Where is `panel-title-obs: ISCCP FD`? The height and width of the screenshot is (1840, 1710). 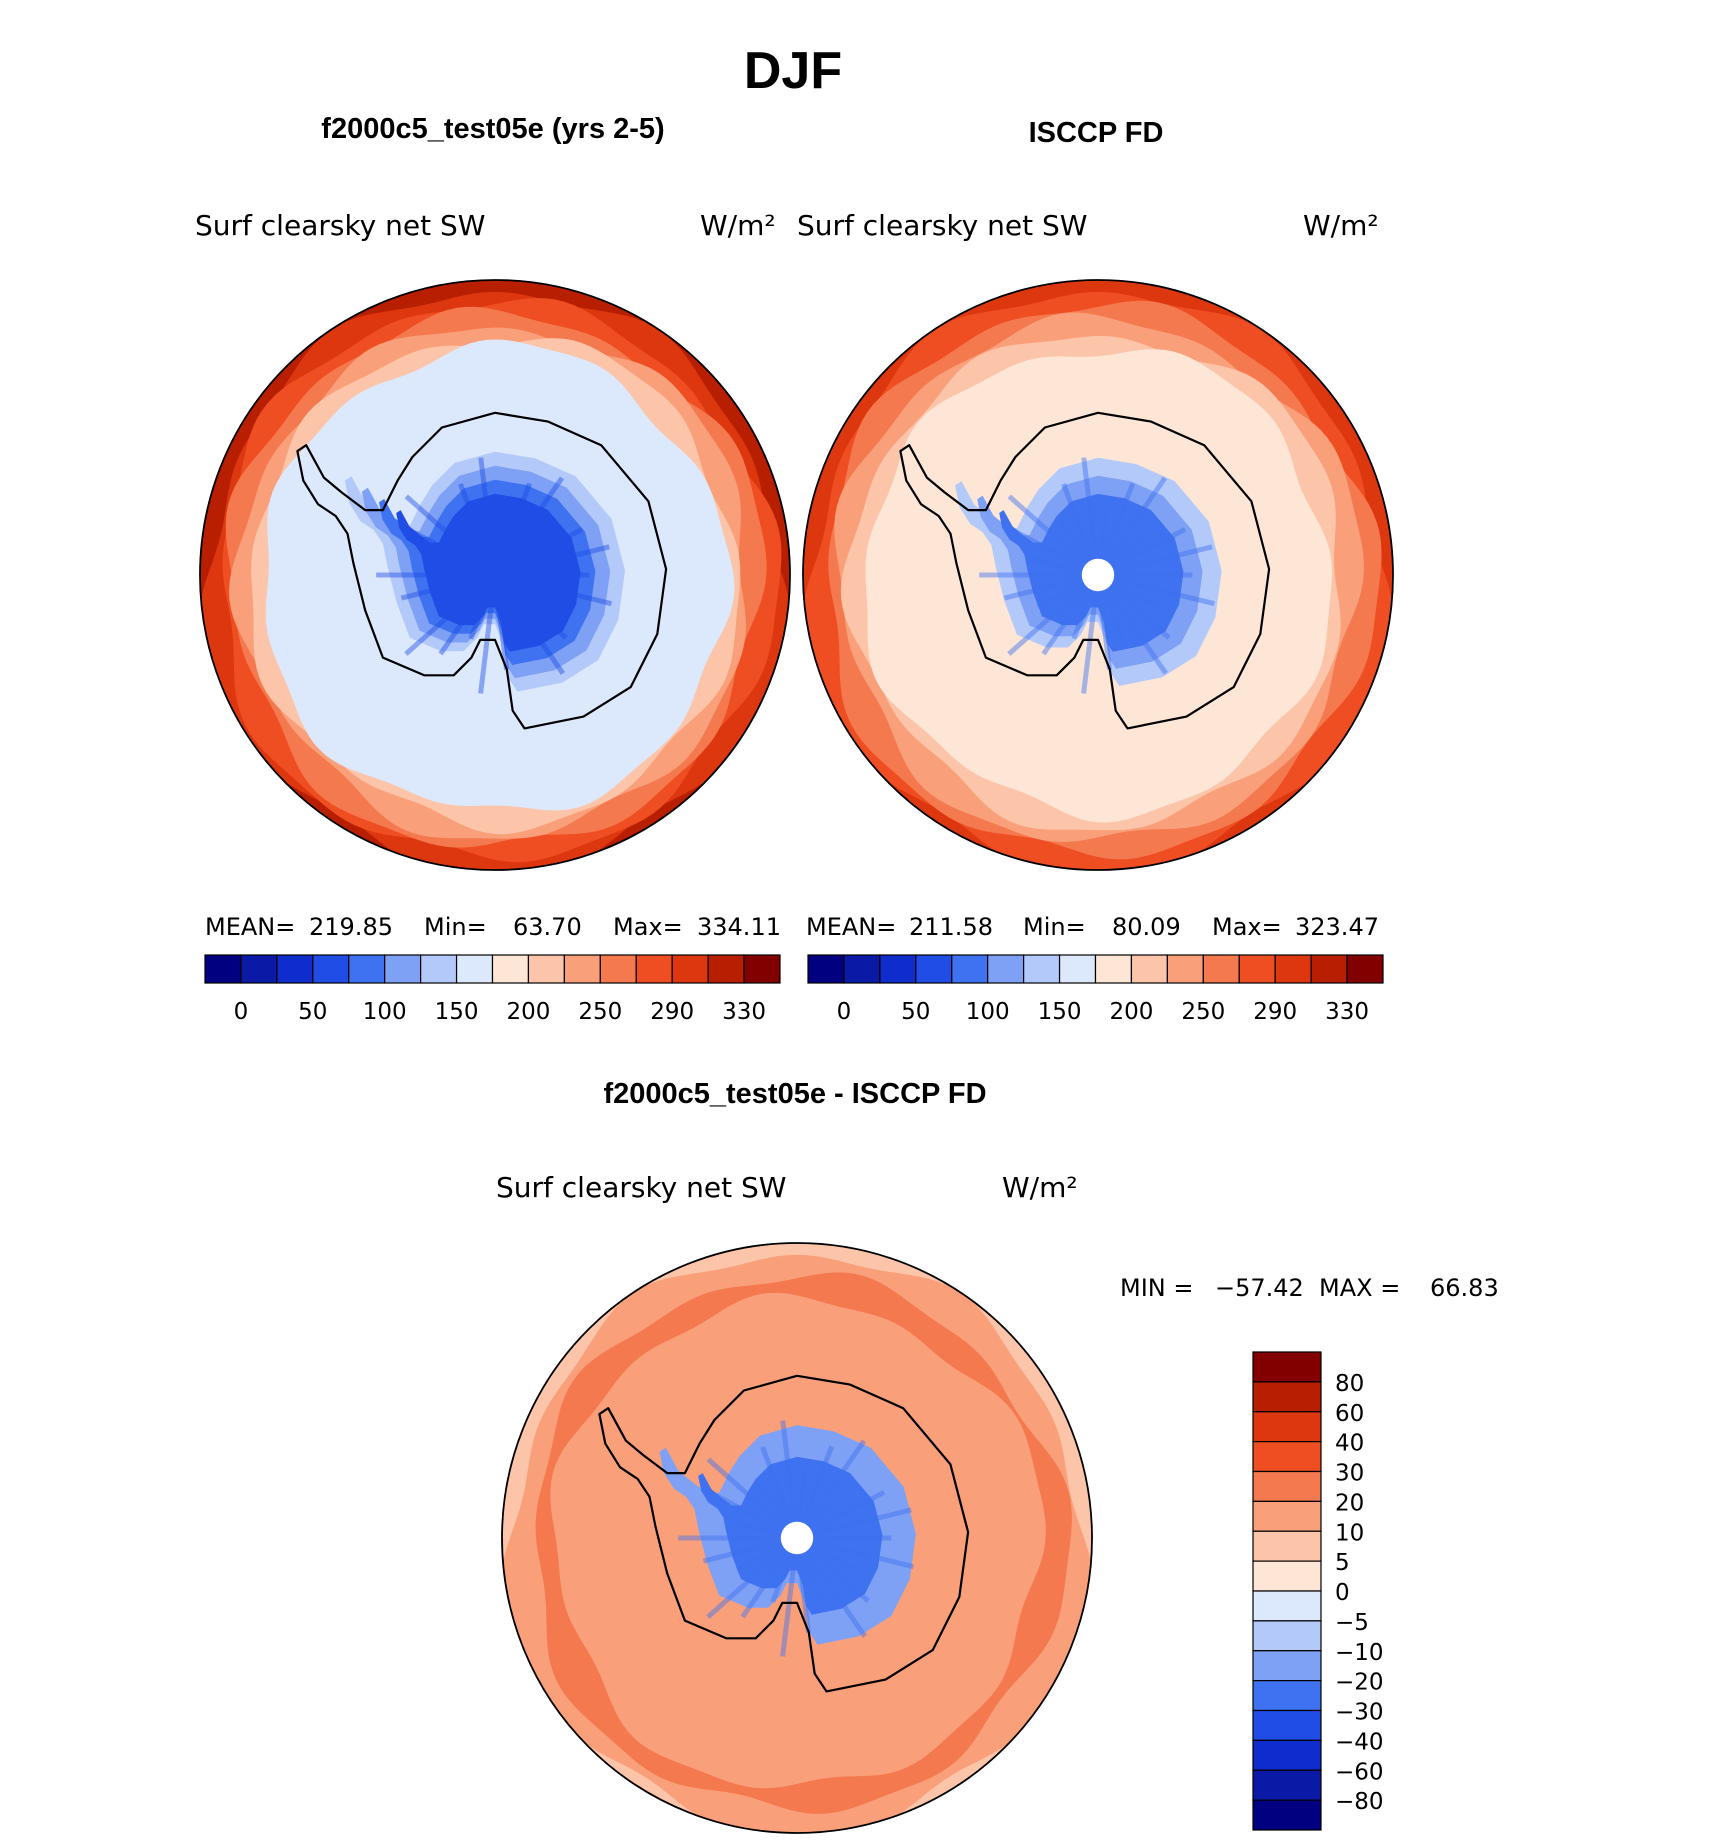
panel-title-obs: ISCCP FD is located at coordinates (1096, 133).